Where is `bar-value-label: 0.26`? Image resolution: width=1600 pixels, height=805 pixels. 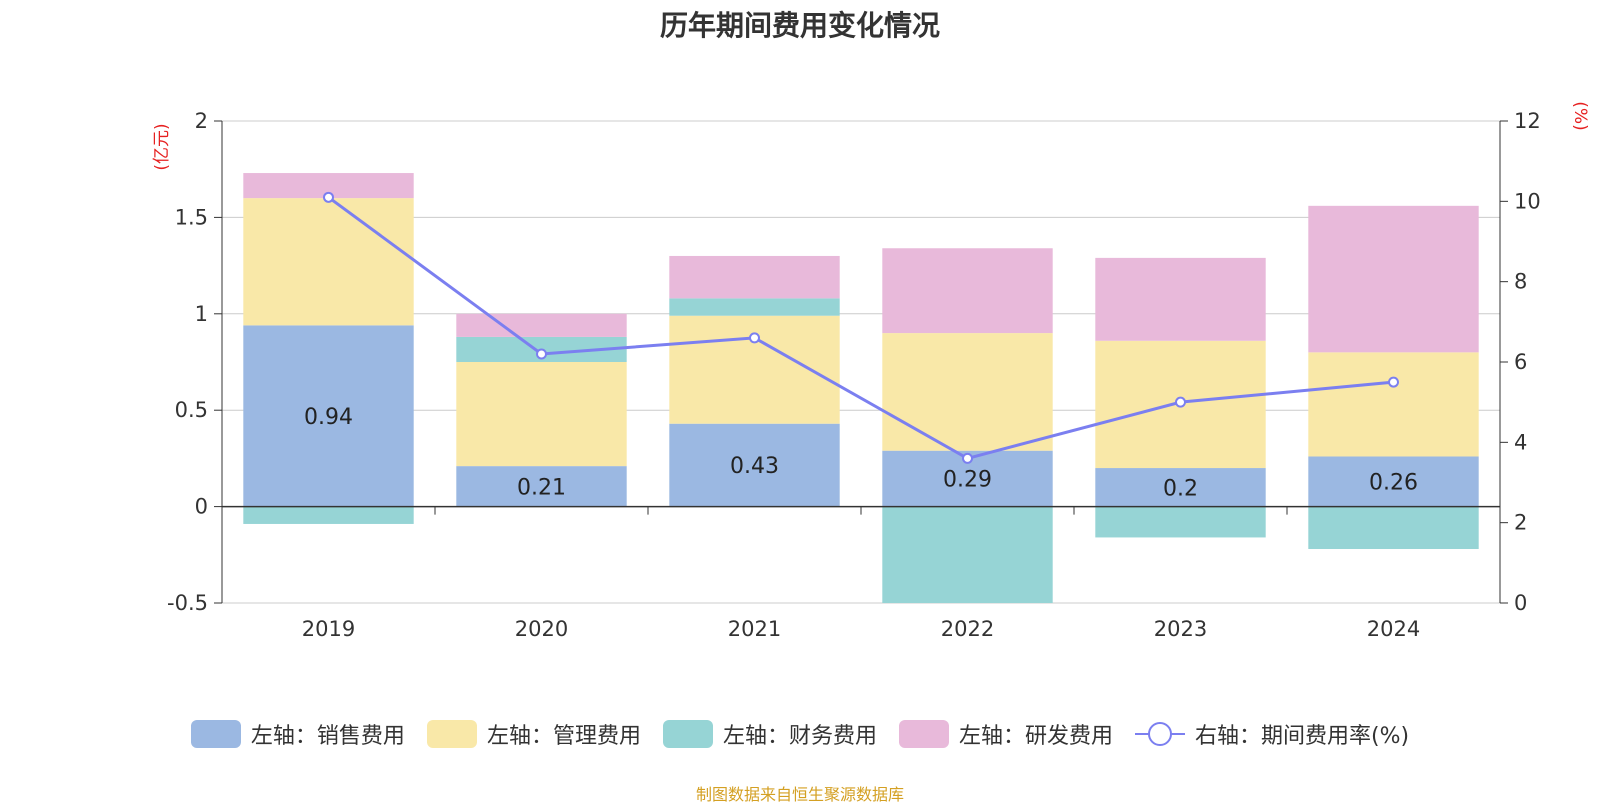
bar-value-label: 0.26 is located at coordinates (1393, 483).